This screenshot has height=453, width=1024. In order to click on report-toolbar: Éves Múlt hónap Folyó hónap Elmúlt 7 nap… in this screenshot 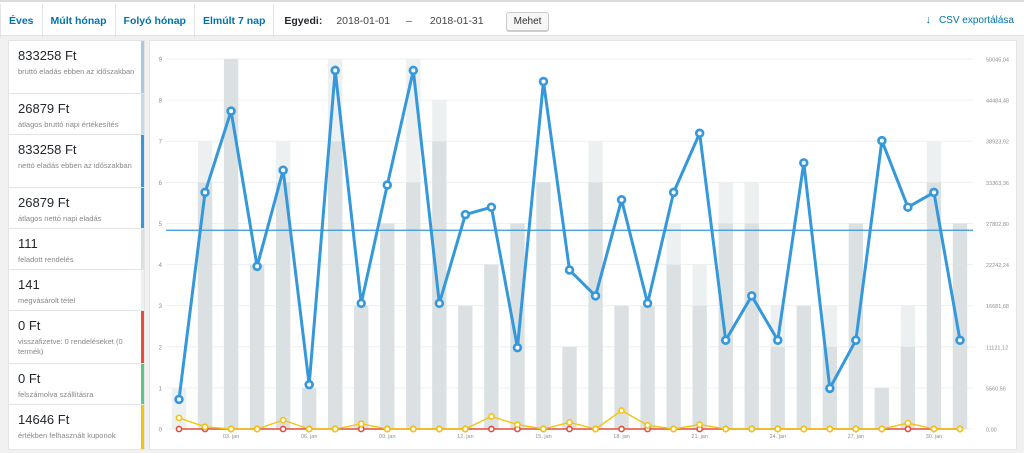, I will do `click(512, 19)`.